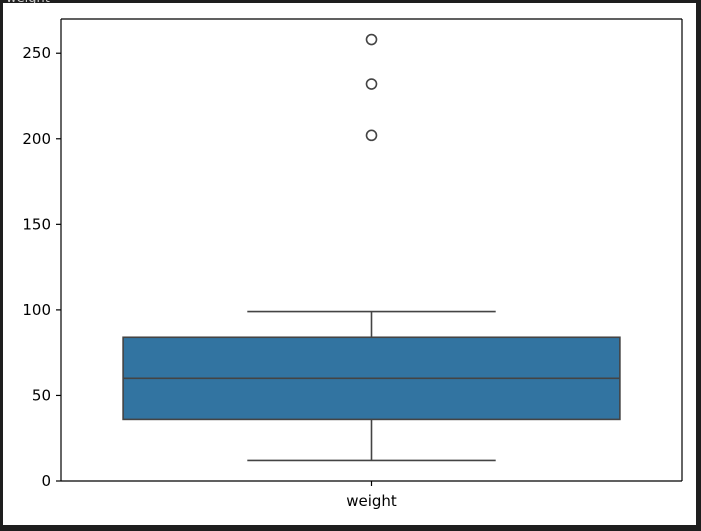 This screenshot has height=531, width=701. I want to click on y-tick-label: 200, so click(36, 139).